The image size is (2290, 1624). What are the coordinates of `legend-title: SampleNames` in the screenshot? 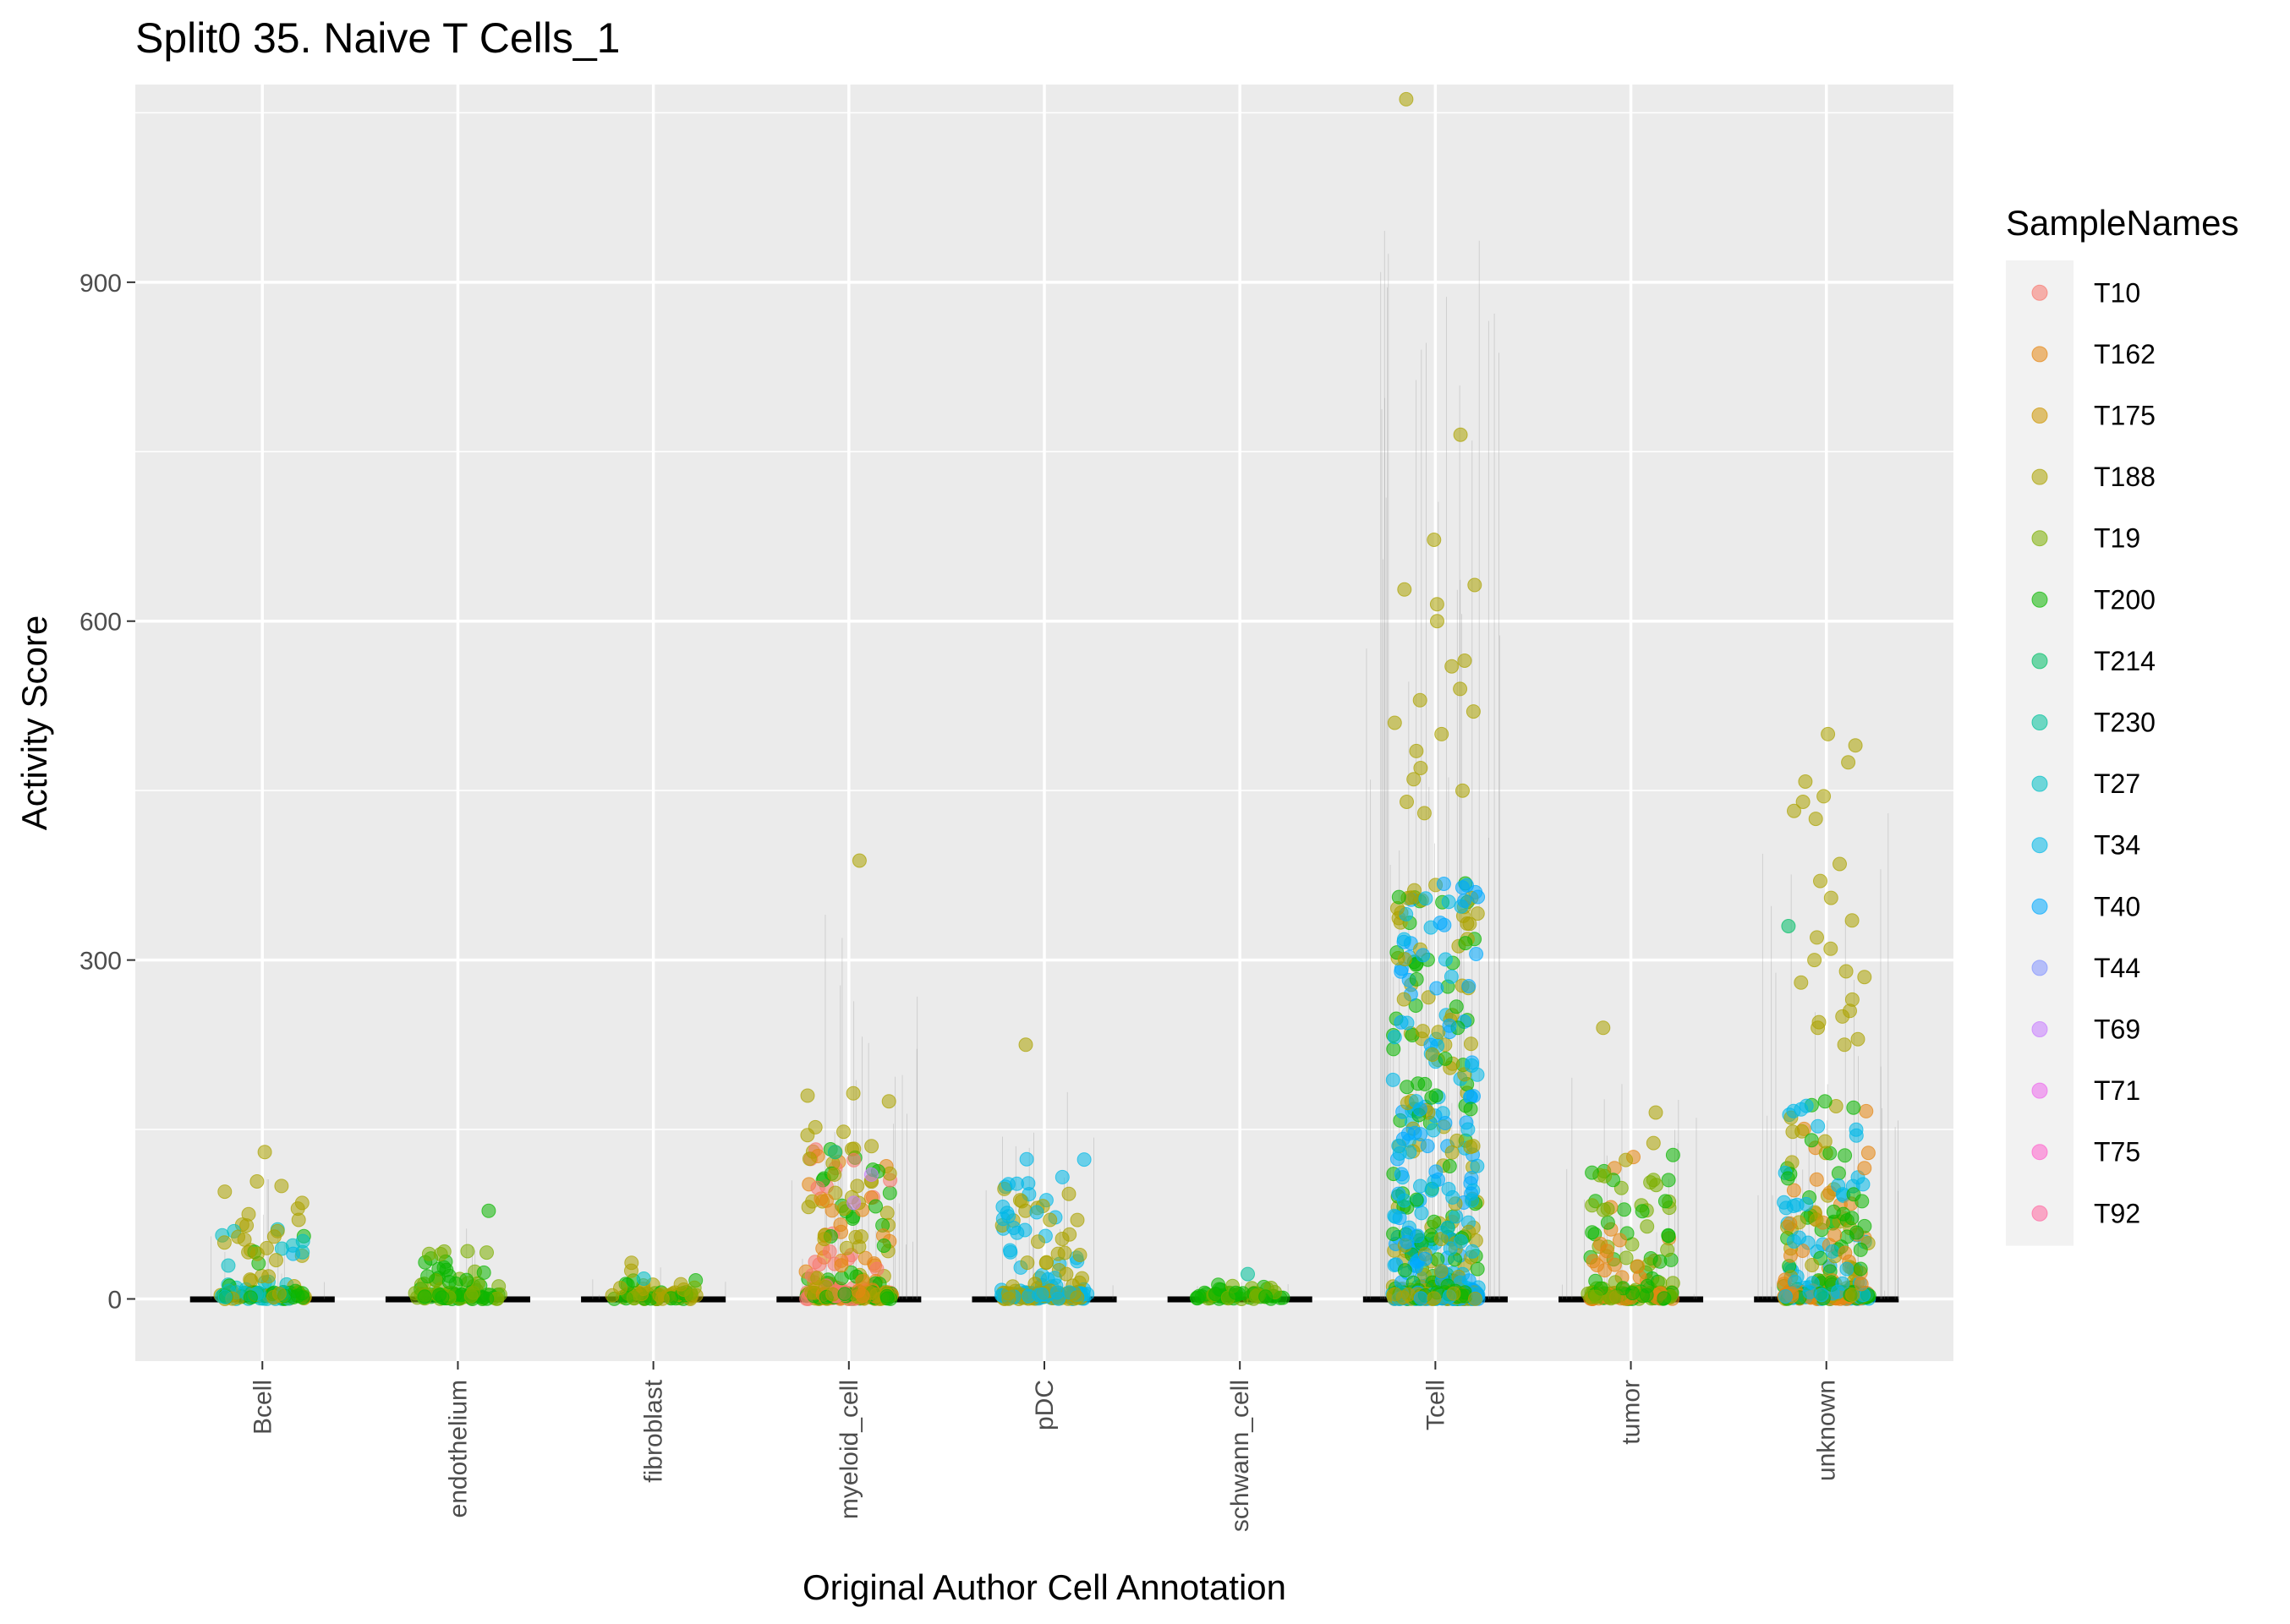 It's located at (2122, 223).